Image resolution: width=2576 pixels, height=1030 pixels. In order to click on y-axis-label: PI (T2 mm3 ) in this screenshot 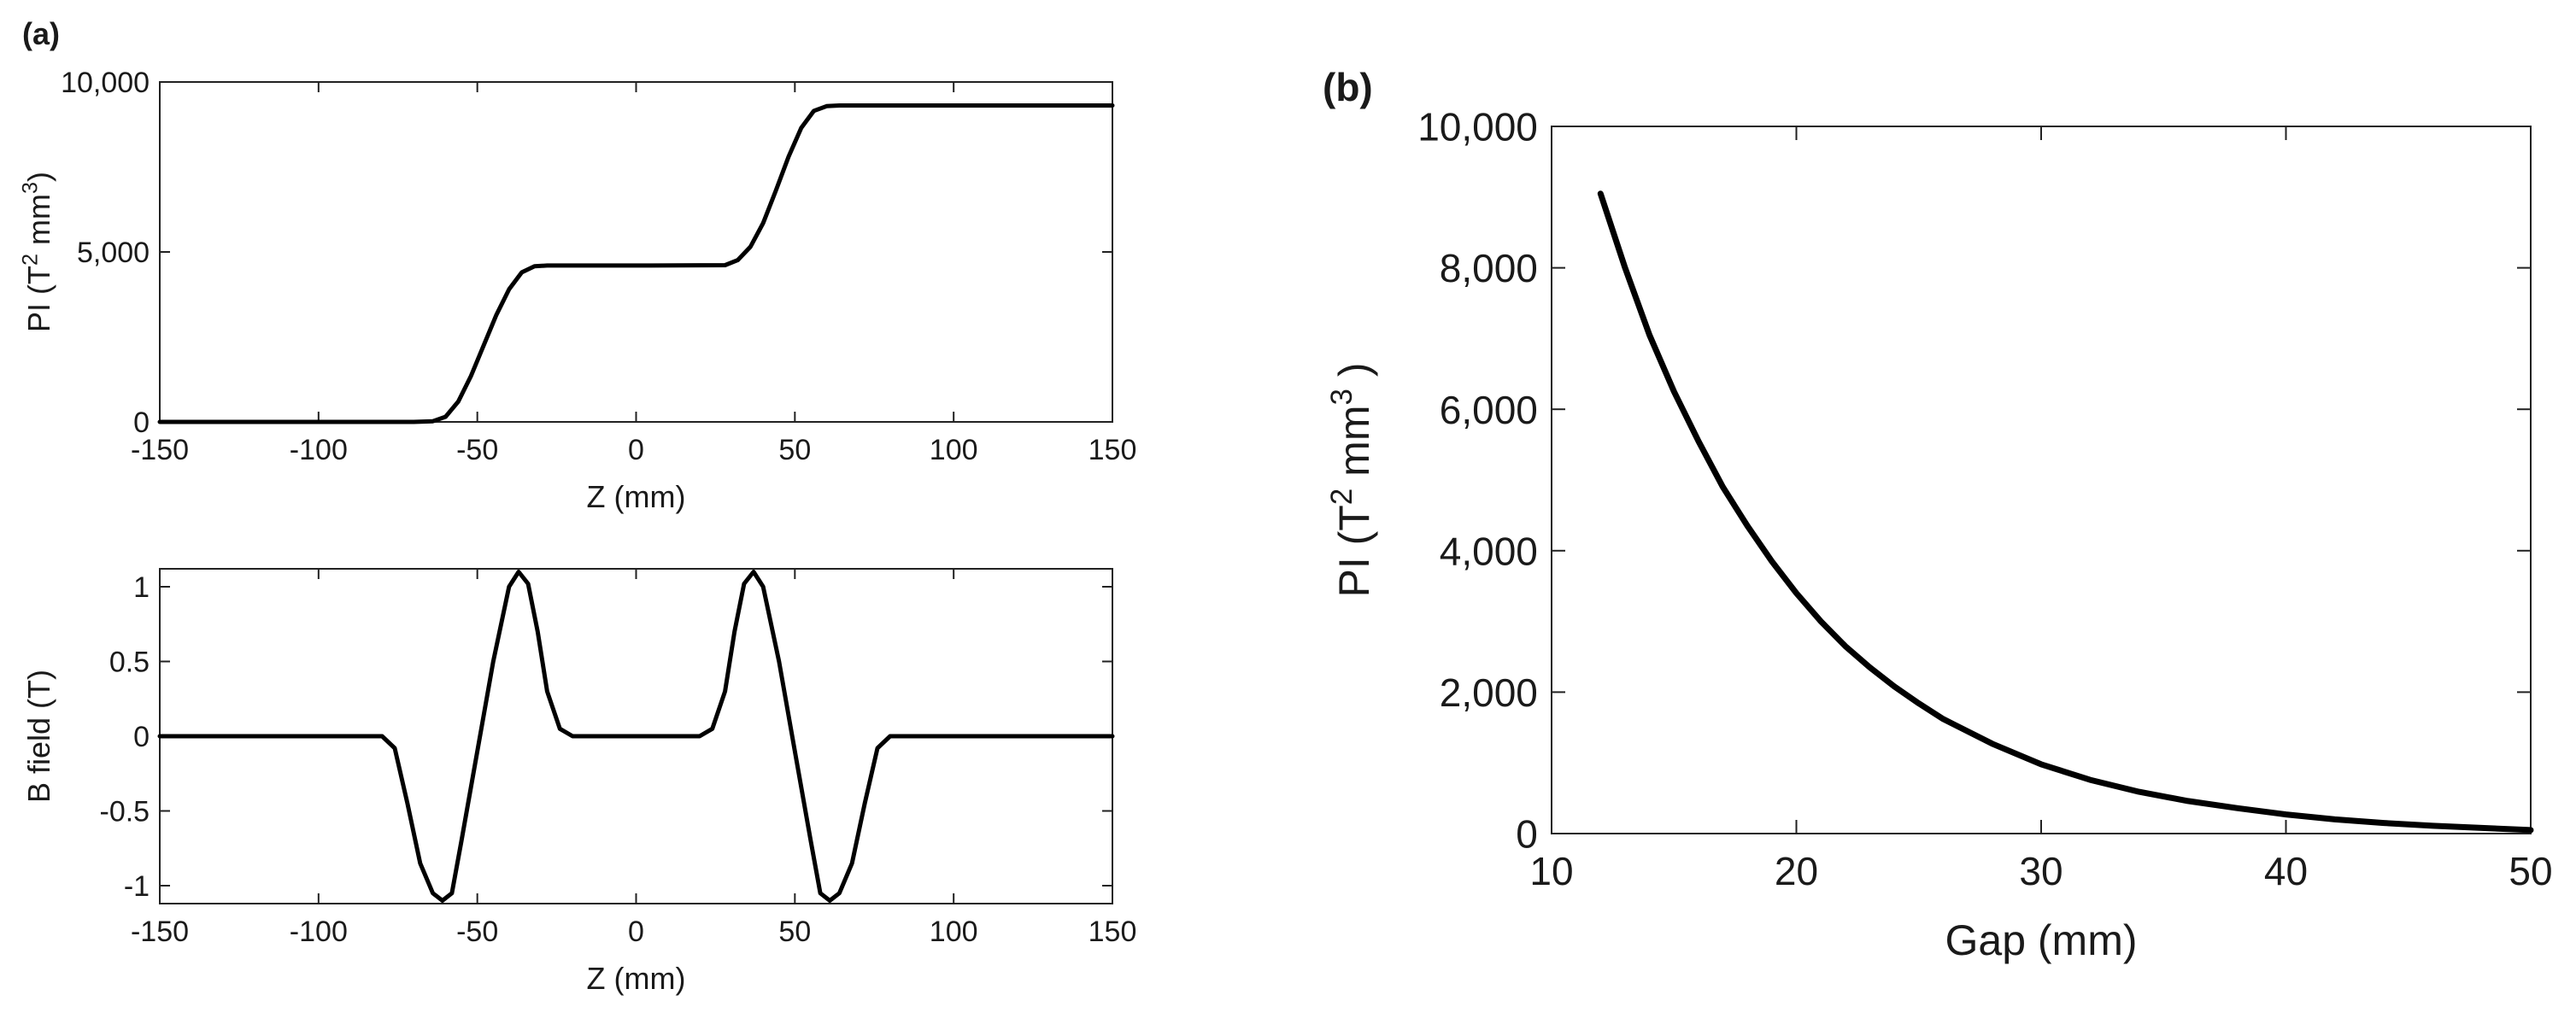, I will do `click(1351, 479)`.